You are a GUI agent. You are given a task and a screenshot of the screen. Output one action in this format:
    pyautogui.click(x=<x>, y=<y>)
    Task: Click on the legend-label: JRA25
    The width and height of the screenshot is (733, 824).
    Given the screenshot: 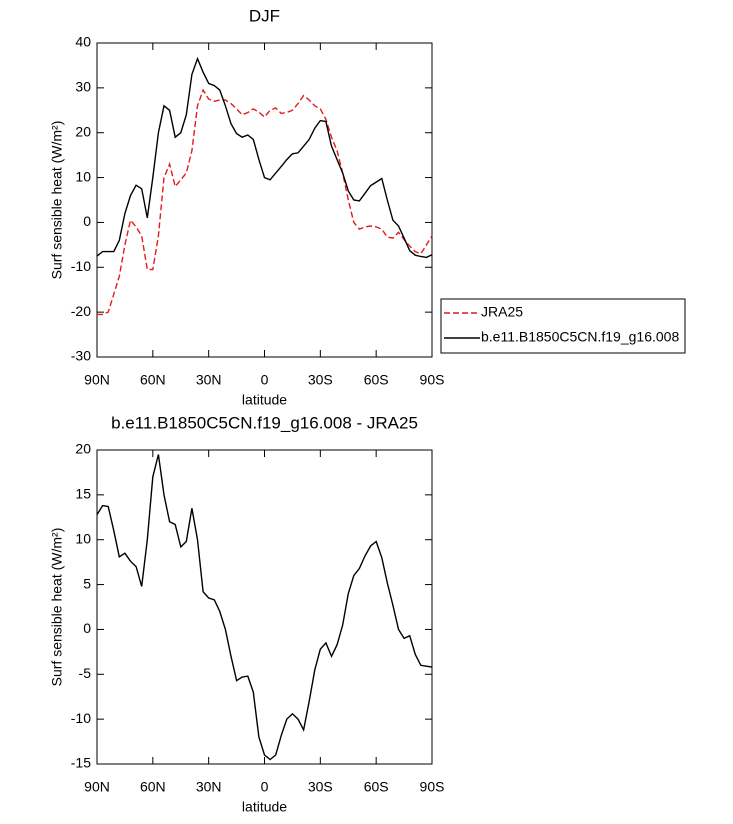 What is the action you would take?
    pyautogui.click(x=502, y=312)
    